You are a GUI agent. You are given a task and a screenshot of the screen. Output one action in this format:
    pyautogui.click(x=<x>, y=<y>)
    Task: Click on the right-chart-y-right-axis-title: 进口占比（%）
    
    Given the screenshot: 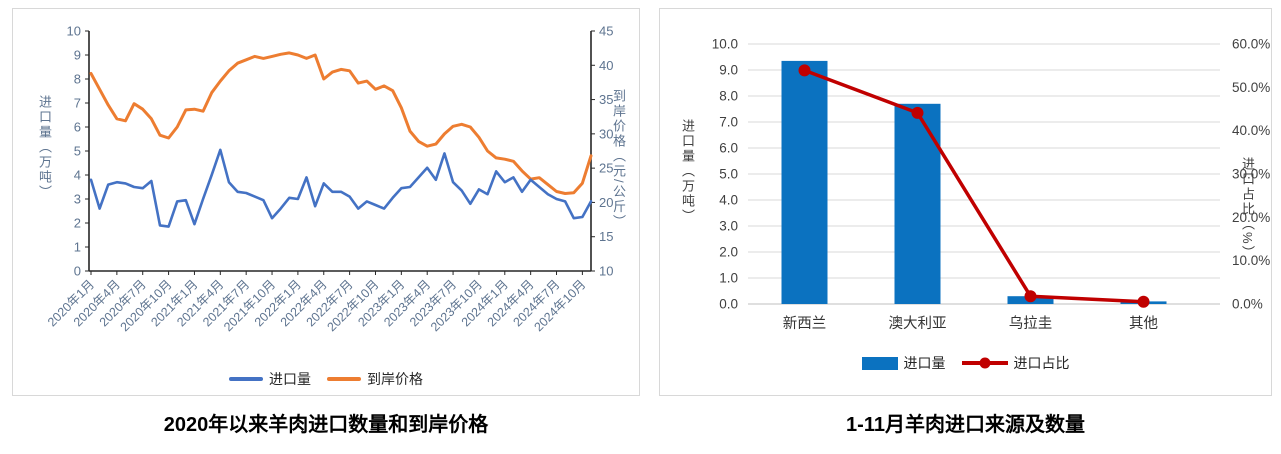 What is the action you would take?
    pyautogui.click(x=1247, y=209)
    